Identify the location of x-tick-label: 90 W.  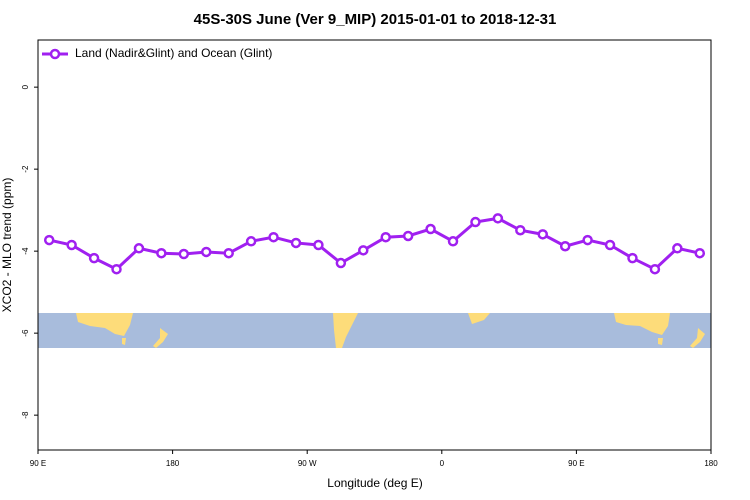
(307, 463).